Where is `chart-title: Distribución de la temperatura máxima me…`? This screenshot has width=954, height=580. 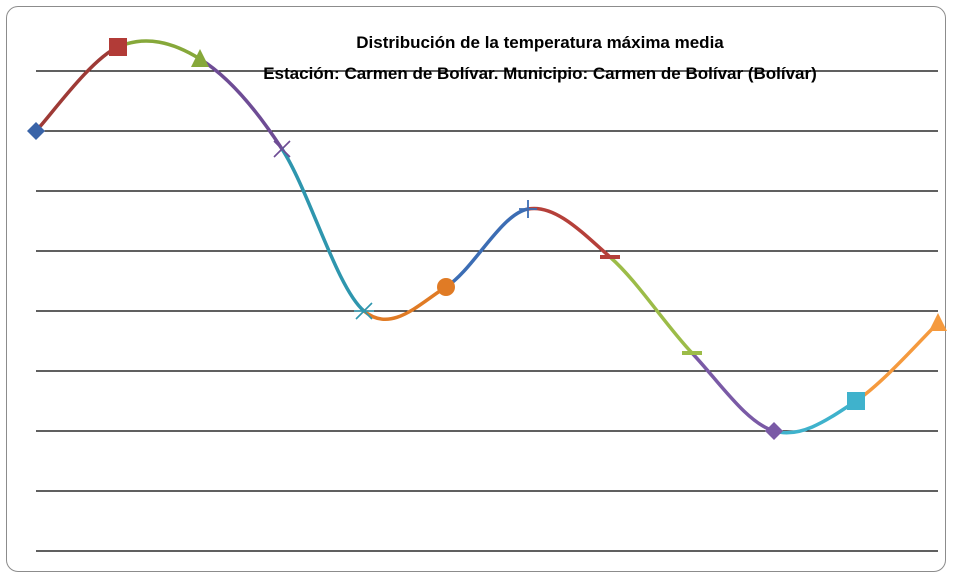 chart-title: Distribución de la temperatura máxima me… is located at coordinates (540, 42).